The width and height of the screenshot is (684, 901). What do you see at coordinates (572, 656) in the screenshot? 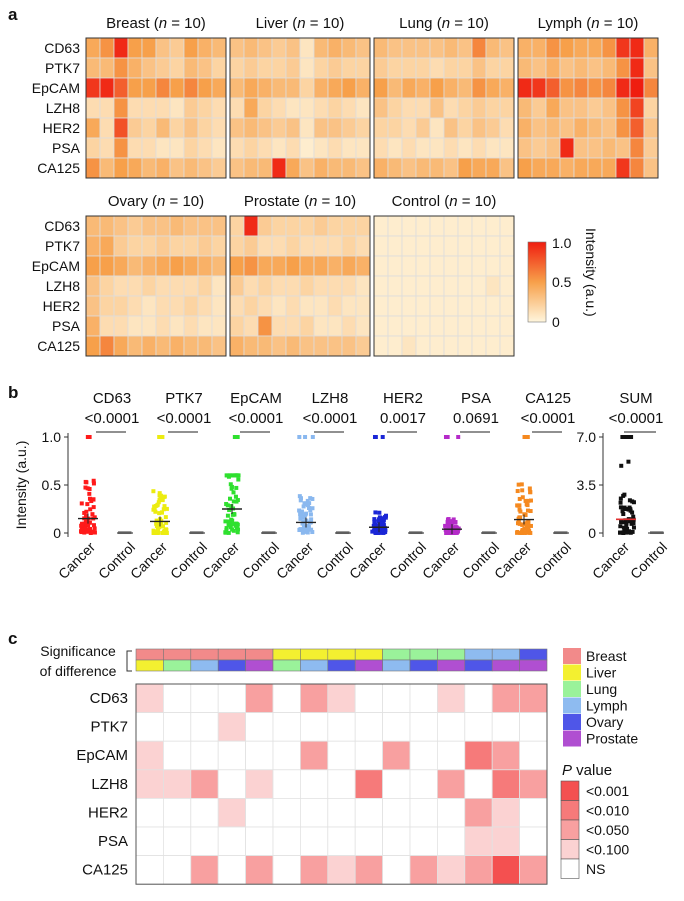
I see `legend-swatch-breast` at bounding box center [572, 656].